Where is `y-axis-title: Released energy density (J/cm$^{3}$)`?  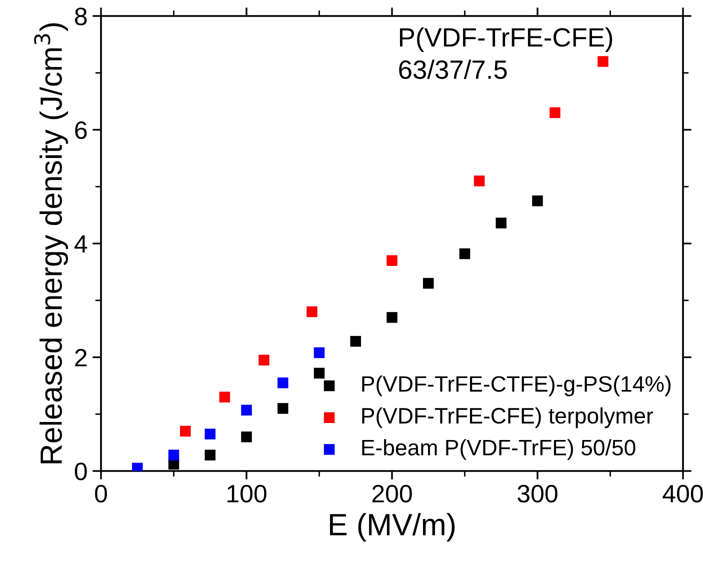
y-axis-title: Released energy density (J/cm$^{3}$) is located at coordinates (51, 243).